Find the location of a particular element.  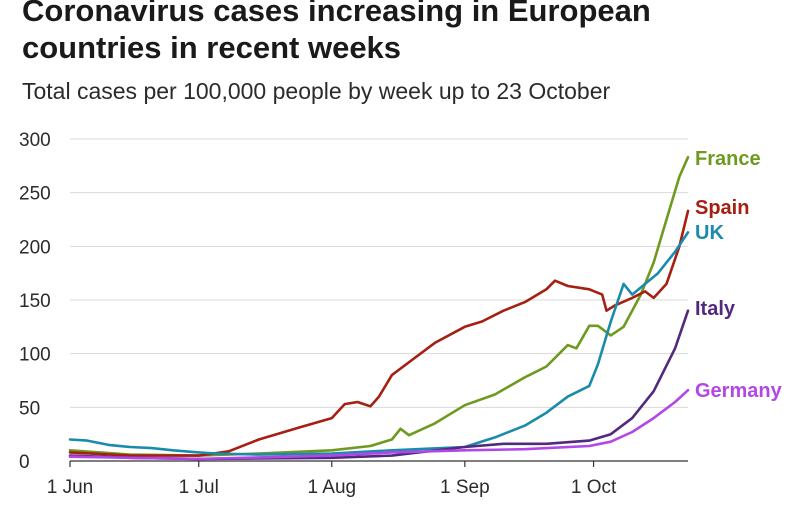

series-label-uk: UK is located at coordinates (709, 233).